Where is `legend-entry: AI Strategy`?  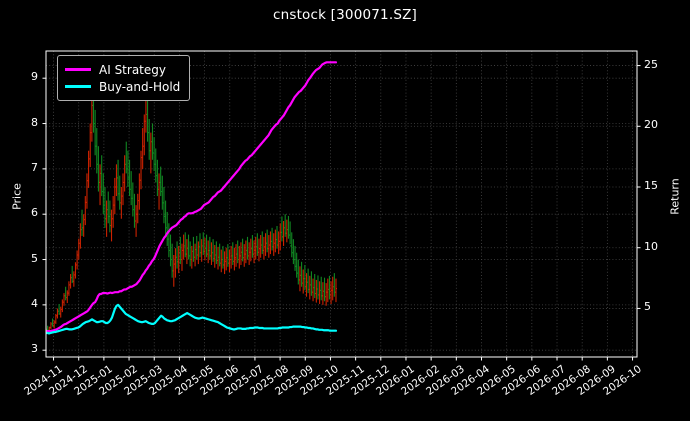
legend-entry: AI Strategy is located at coordinates (122, 69).